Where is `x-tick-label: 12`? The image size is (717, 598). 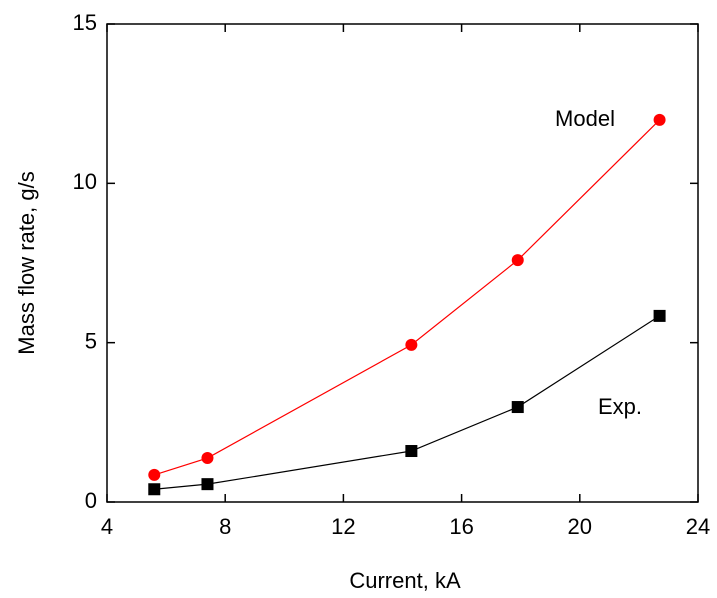
x-tick-label: 12 is located at coordinates (343, 526).